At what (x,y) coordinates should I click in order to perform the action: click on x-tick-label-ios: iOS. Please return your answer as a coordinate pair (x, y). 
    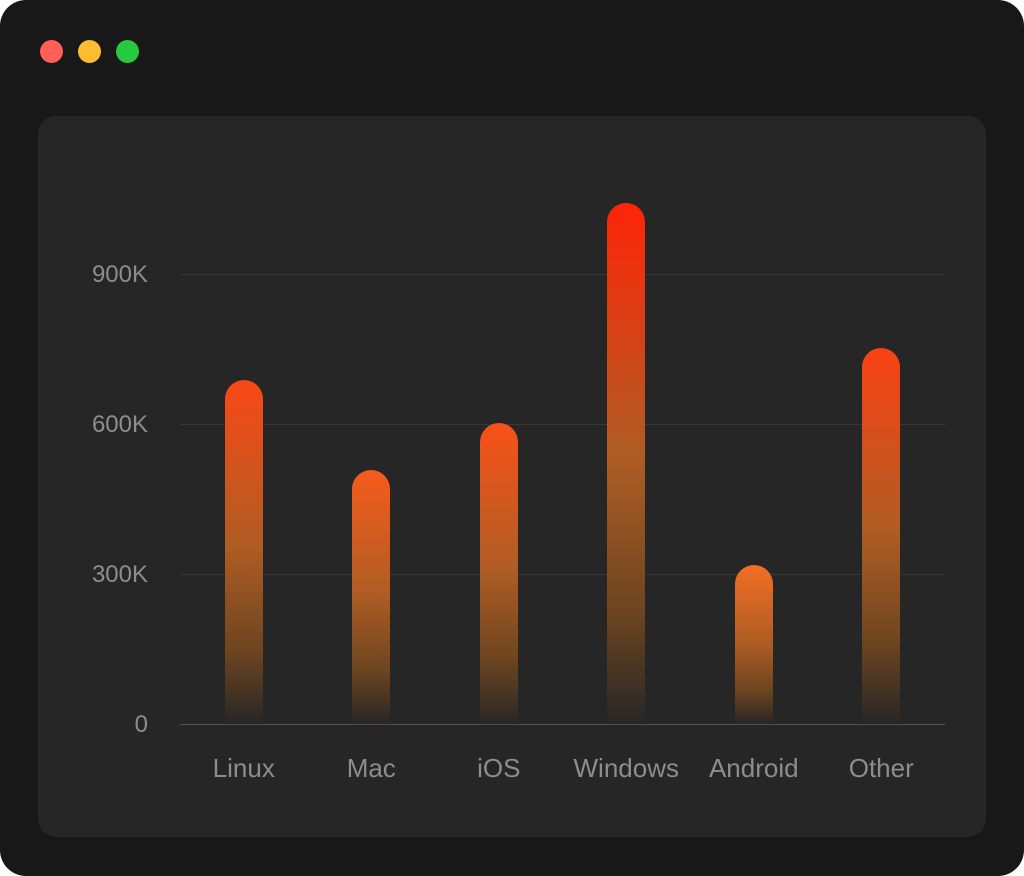
    Looking at the image, I should click on (499, 768).